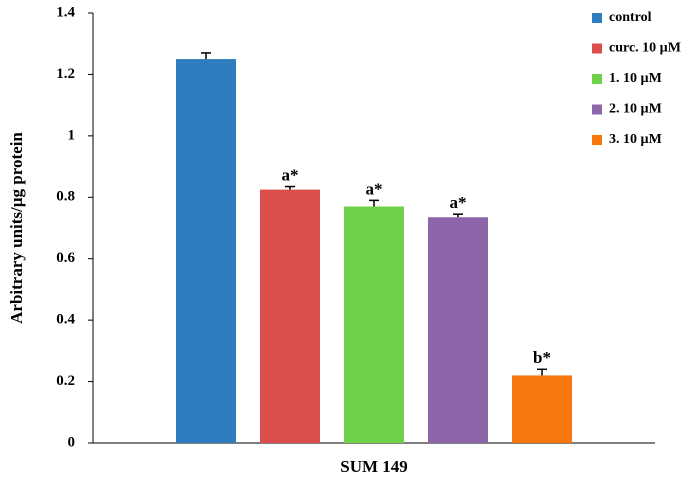 This screenshot has width=700, height=482. What do you see at coordinates (65, 381) in the screenshot?
I see `y-tick-label: 0.2` at bounding box center [65, 381].